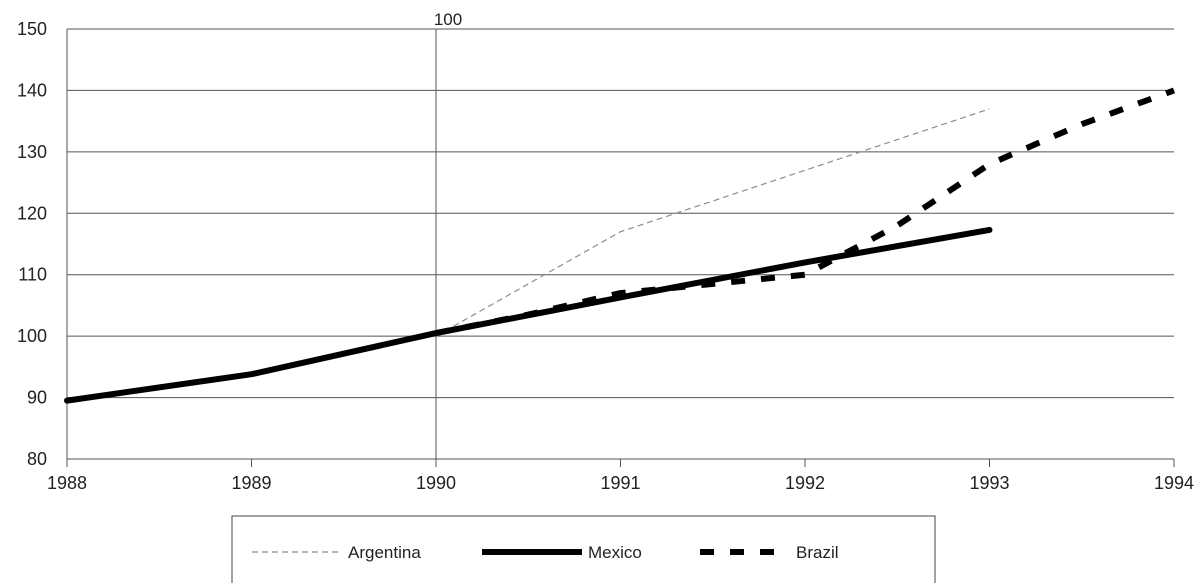  Describe the element at coordinates (32, 90) in the screenshot. I see `y-tick-label: 140` at that location.